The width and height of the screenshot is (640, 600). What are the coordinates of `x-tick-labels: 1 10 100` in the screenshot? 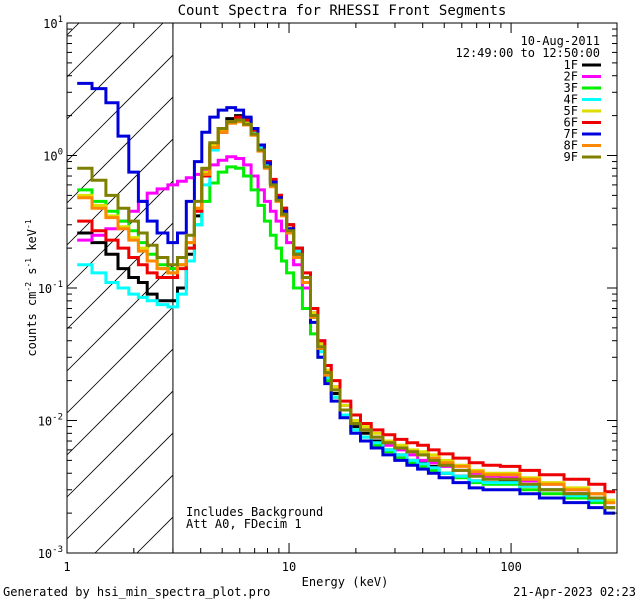 It's located at (292, 567).